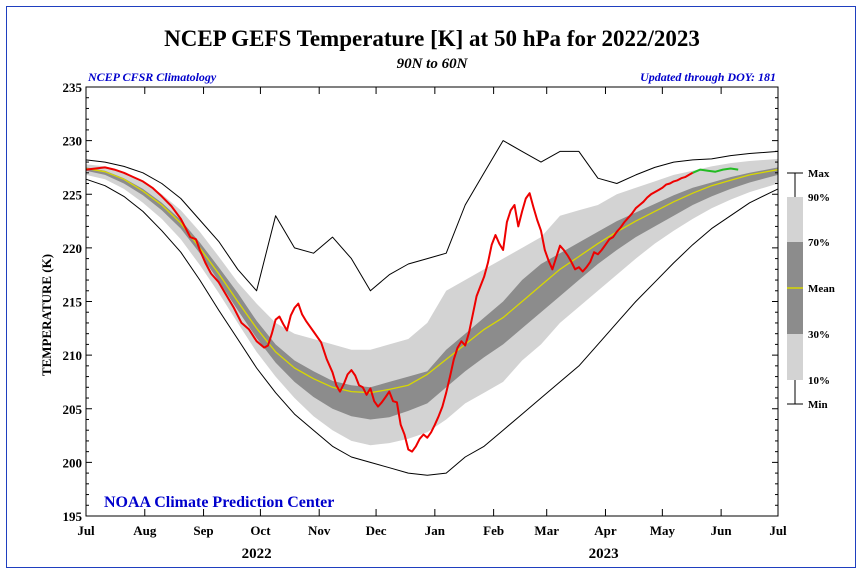 The width and height of the screenshot is (864, 576). What do you see at coordinates (203, 530) in the screenshot?
I see `x-tick-label: Sep` at bounding box center [203, 530].